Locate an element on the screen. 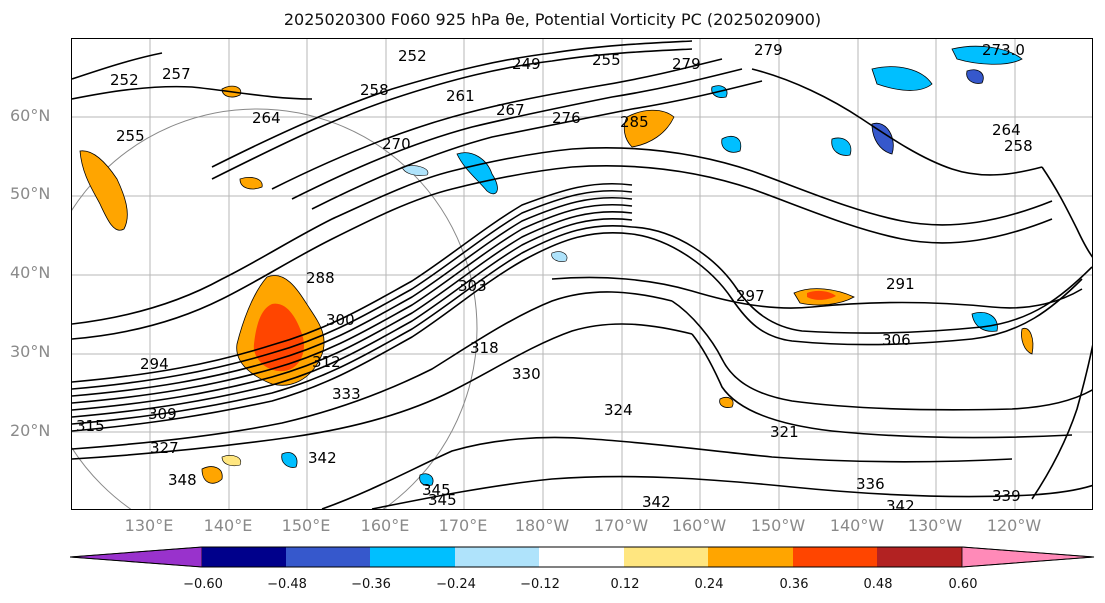 Image resolution: width=1105 pixels, height=603 pixels. colorbar-tick: 0.36 is located at coordinates (794, 584).